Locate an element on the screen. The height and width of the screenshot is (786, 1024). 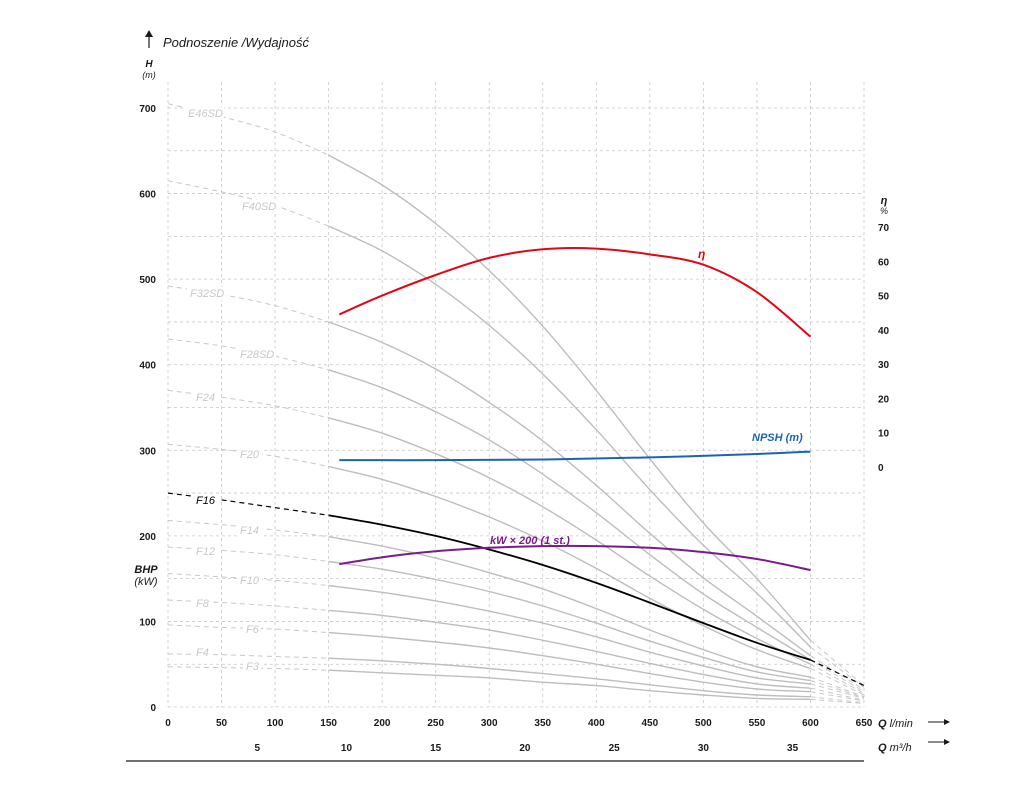
curve-efficiency is located at coordinates (575, 292).